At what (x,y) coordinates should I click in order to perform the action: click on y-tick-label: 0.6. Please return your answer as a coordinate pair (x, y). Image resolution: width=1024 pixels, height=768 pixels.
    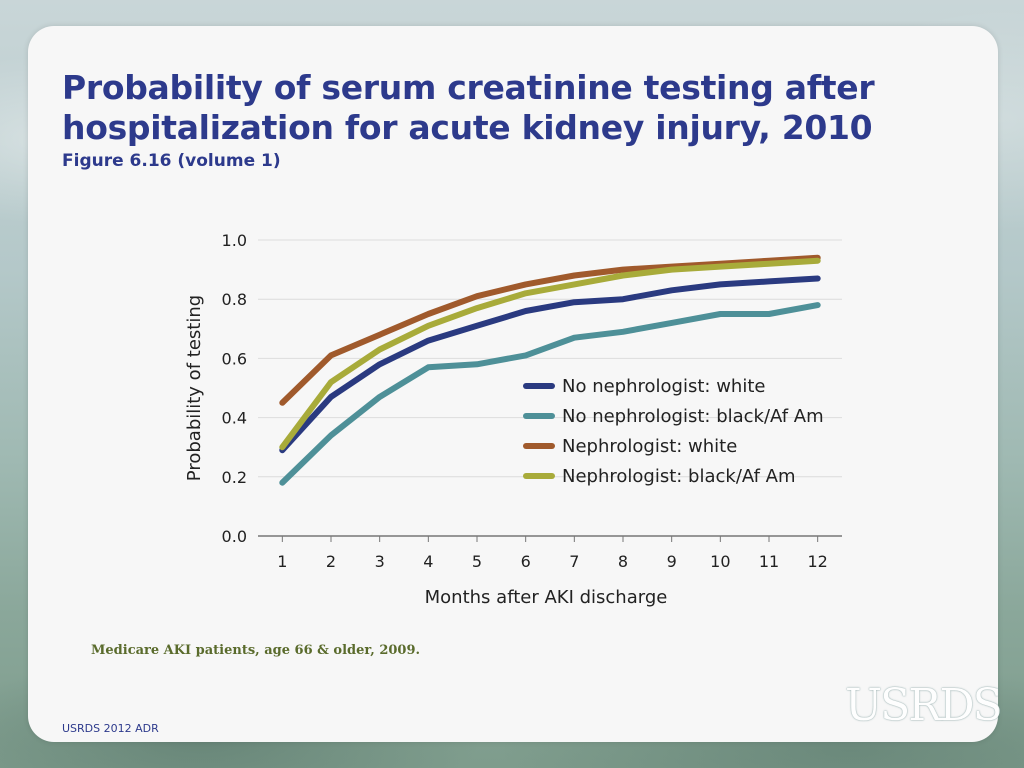
    Looking at the image, I should click on (234, 358).